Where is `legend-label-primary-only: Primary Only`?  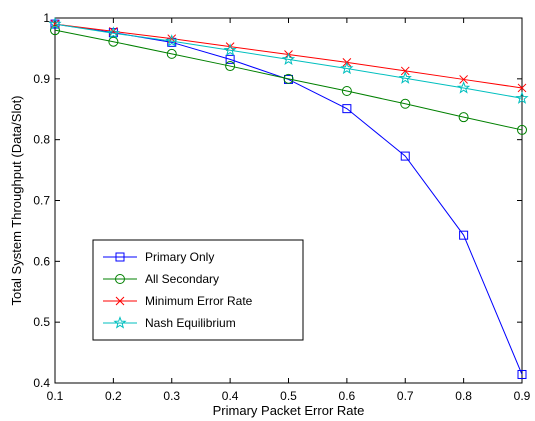 legend-label-primary-only: Primary Only is located at coordinates (179, 257).